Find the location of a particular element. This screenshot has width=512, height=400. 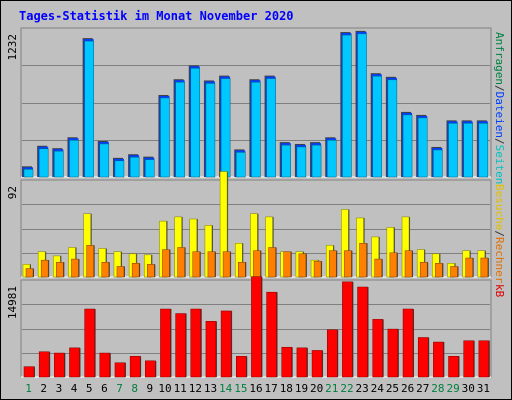

x-tick-label: 7 is located at coordinates (119, 388).